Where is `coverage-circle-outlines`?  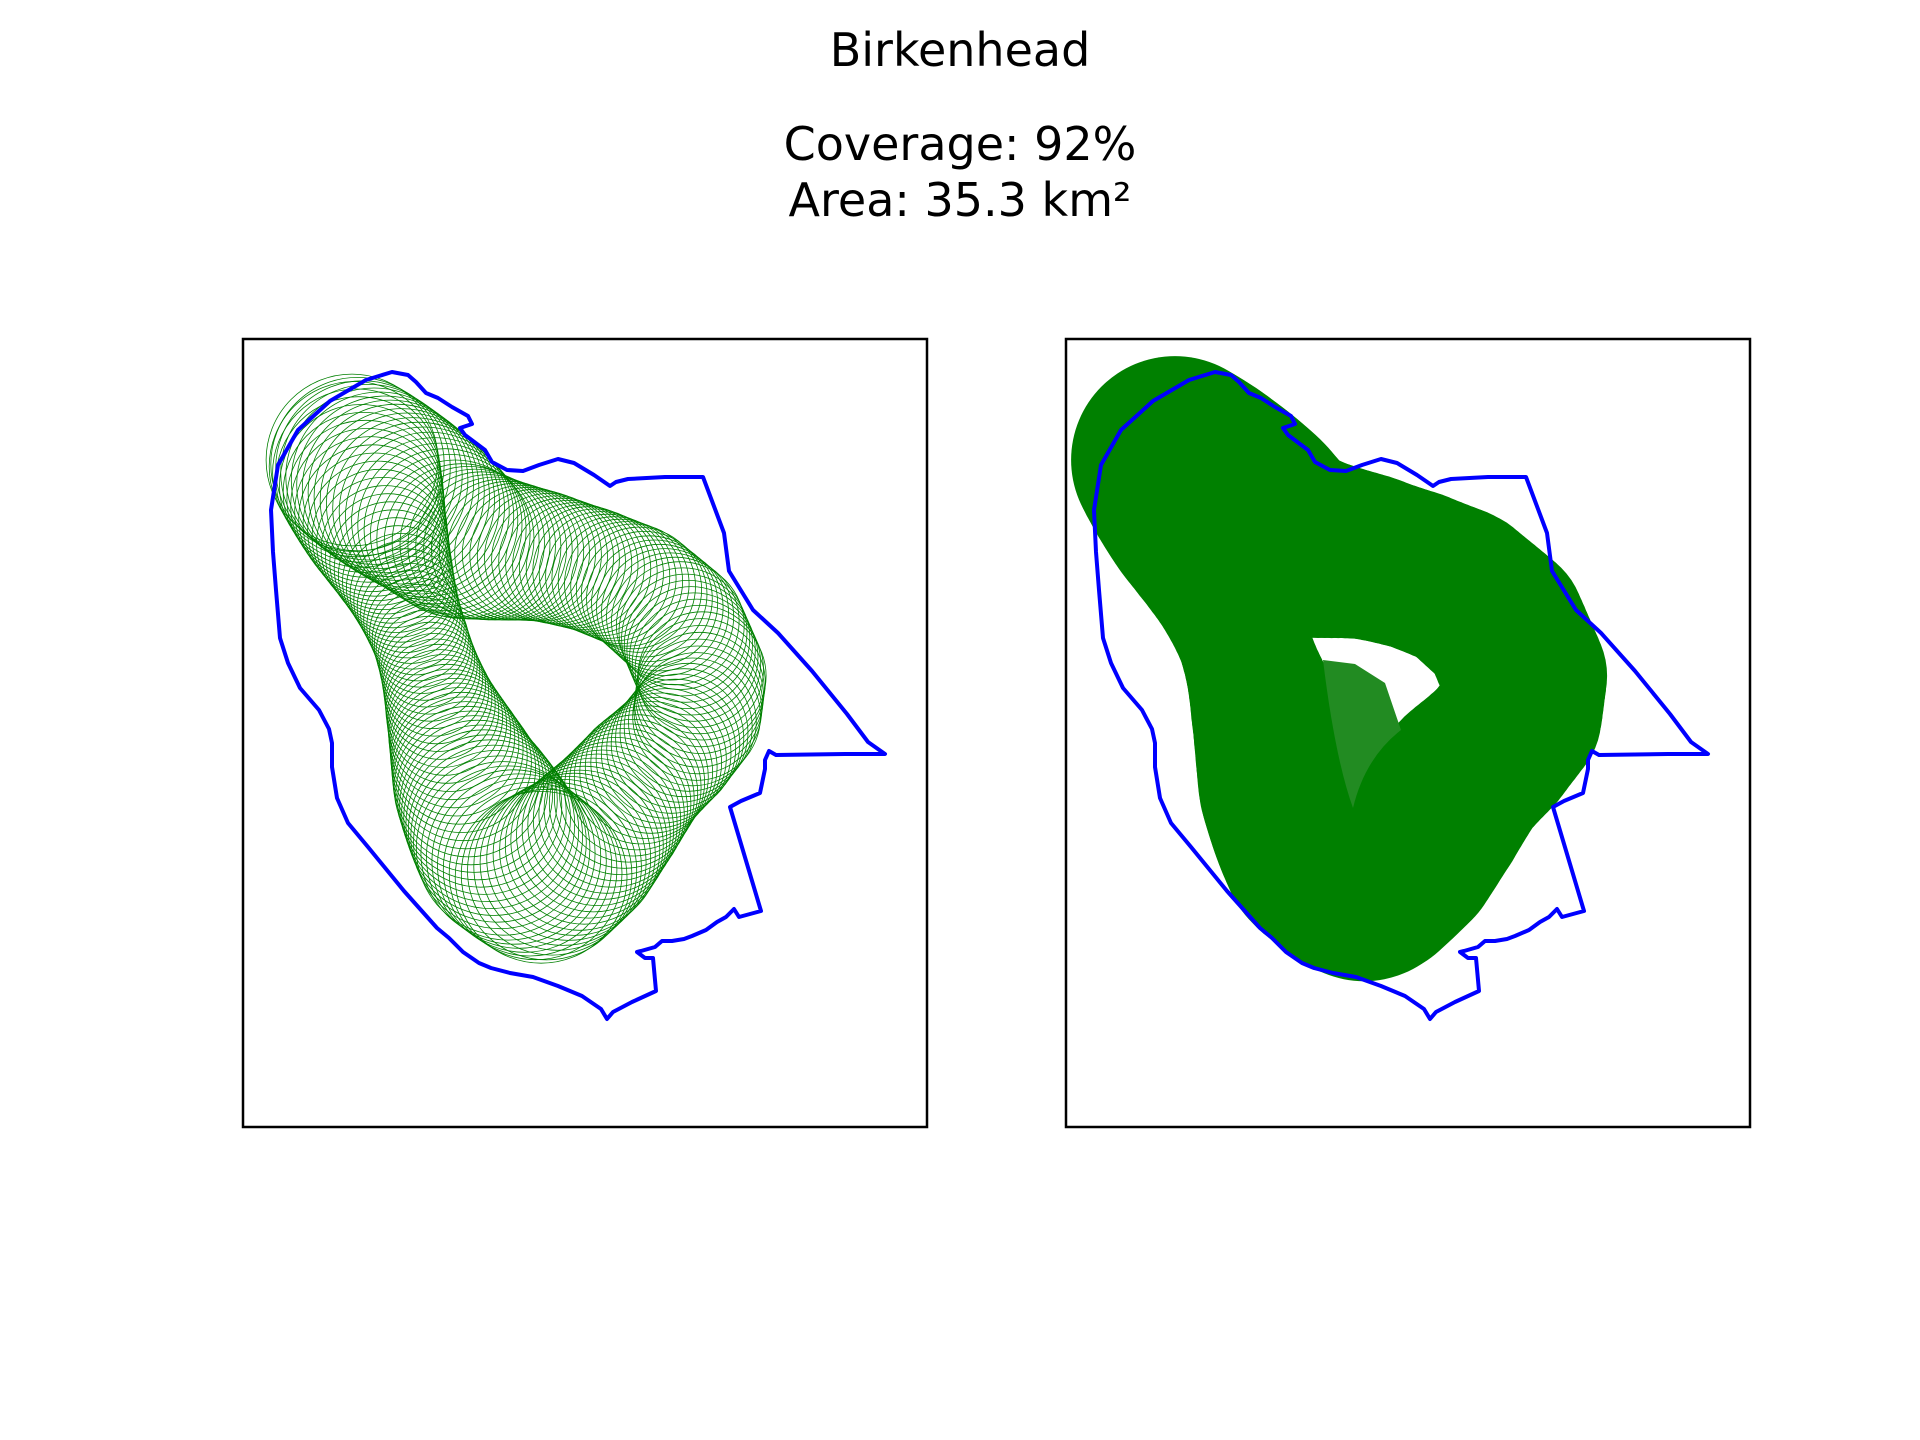 coverage-circle-outlines is located at coordinates (516, 668).